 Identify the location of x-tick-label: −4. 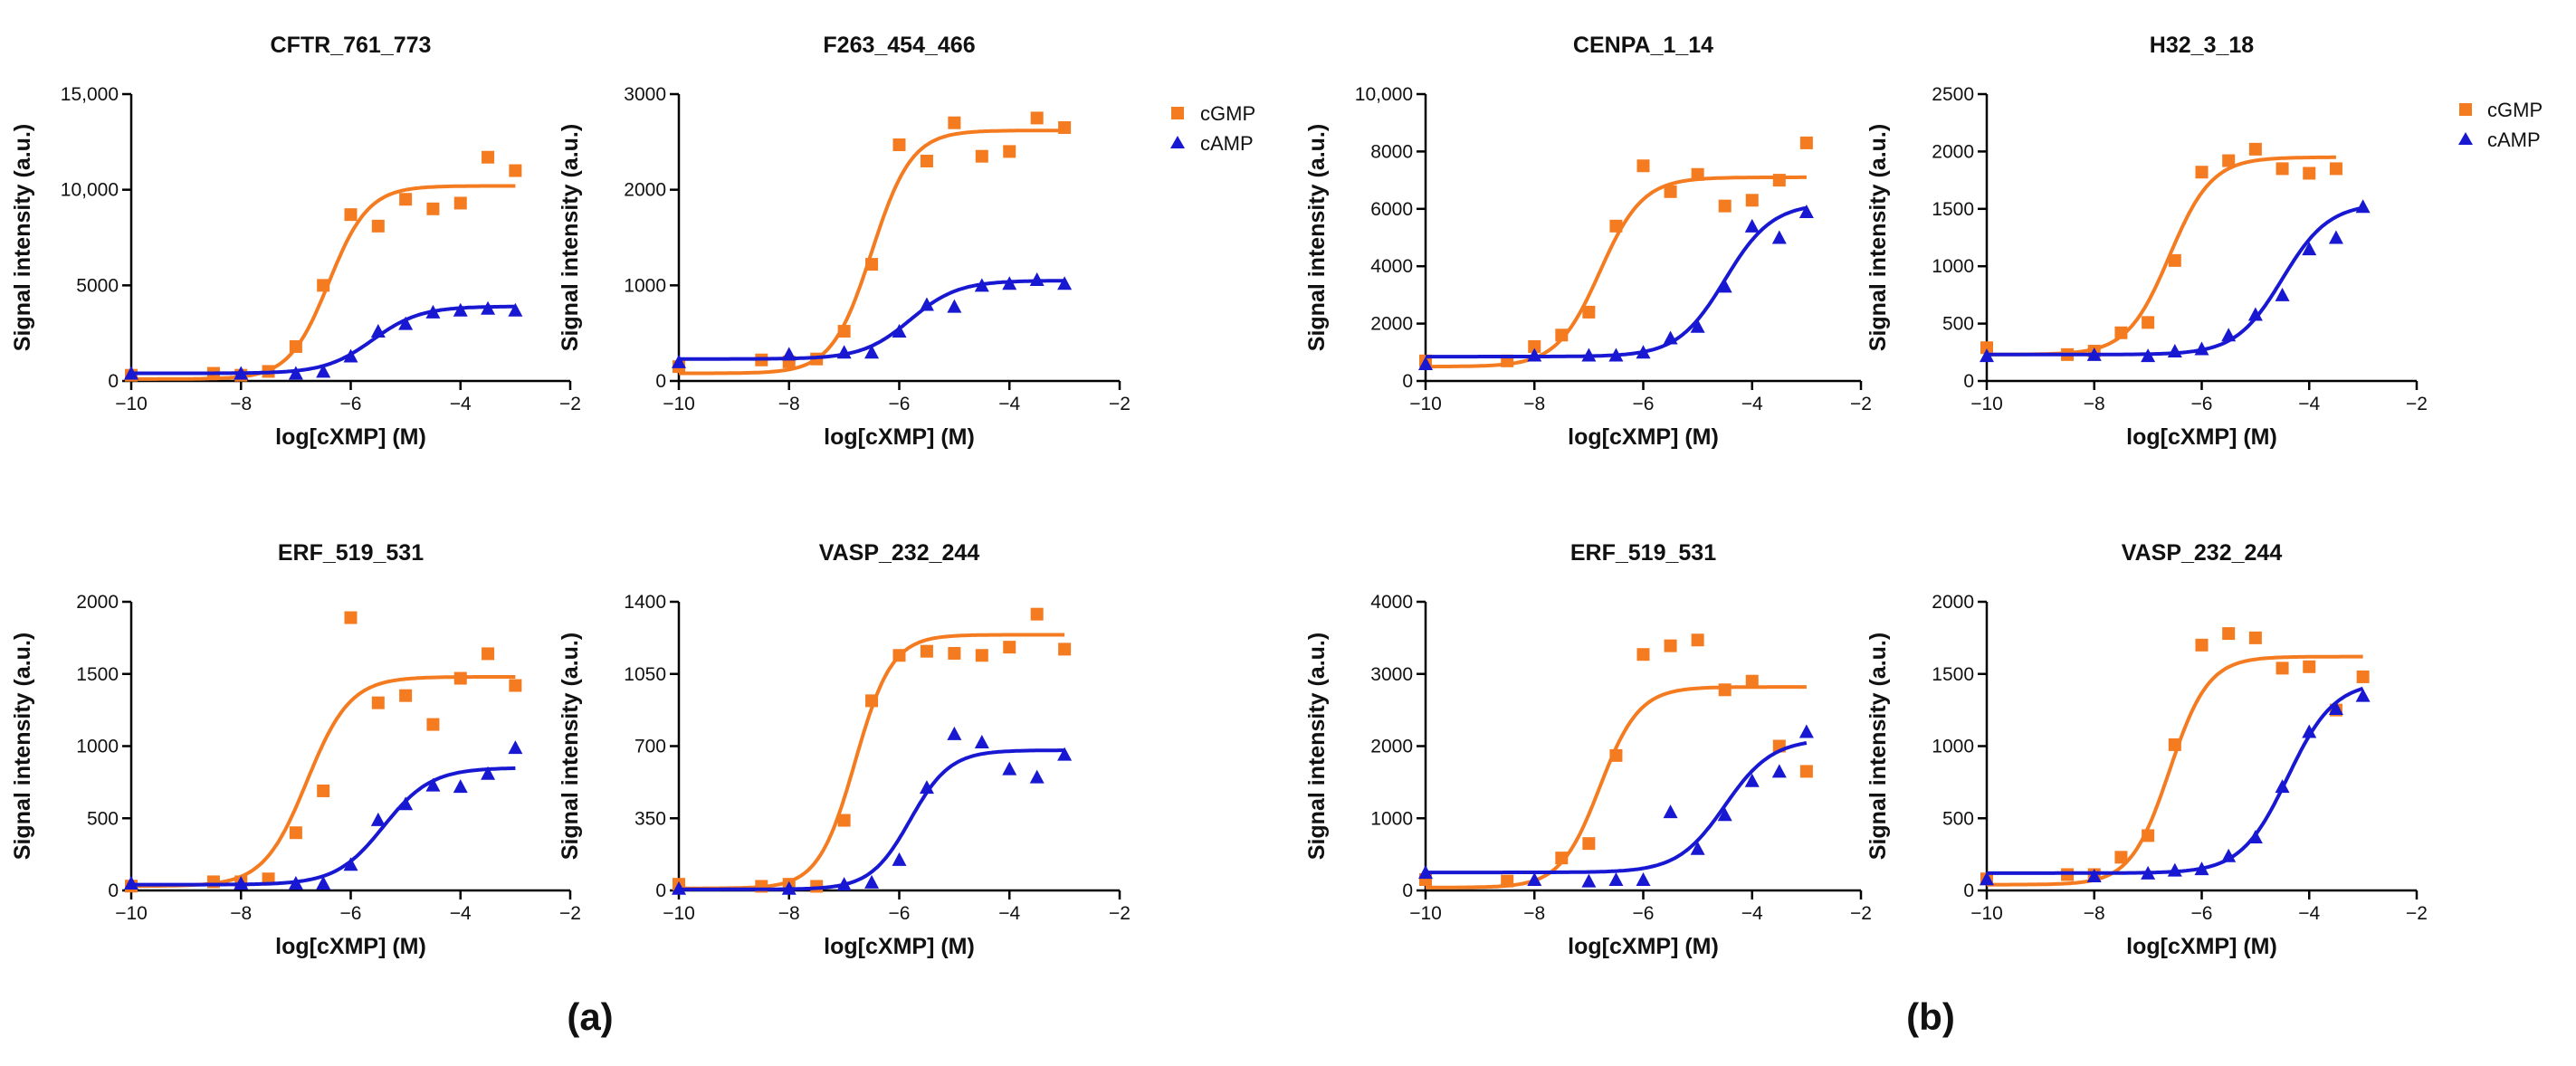
(2309, 404).